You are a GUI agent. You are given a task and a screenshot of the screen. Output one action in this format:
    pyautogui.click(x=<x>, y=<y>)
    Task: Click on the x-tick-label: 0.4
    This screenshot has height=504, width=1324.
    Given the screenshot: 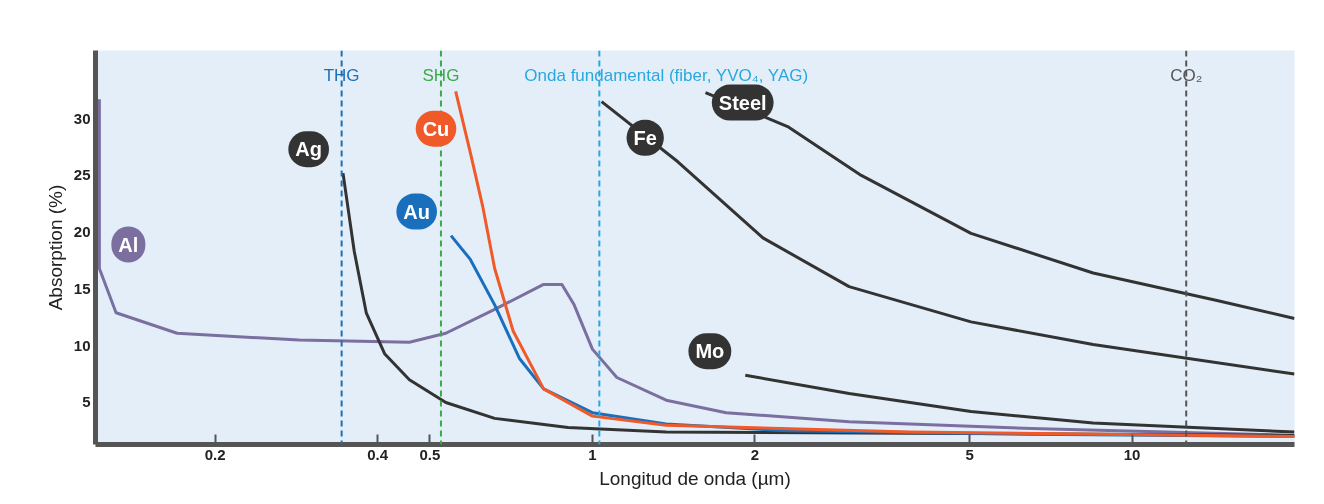 What is the action you would take?
    pyautogui.click(x=378, y=454)
    